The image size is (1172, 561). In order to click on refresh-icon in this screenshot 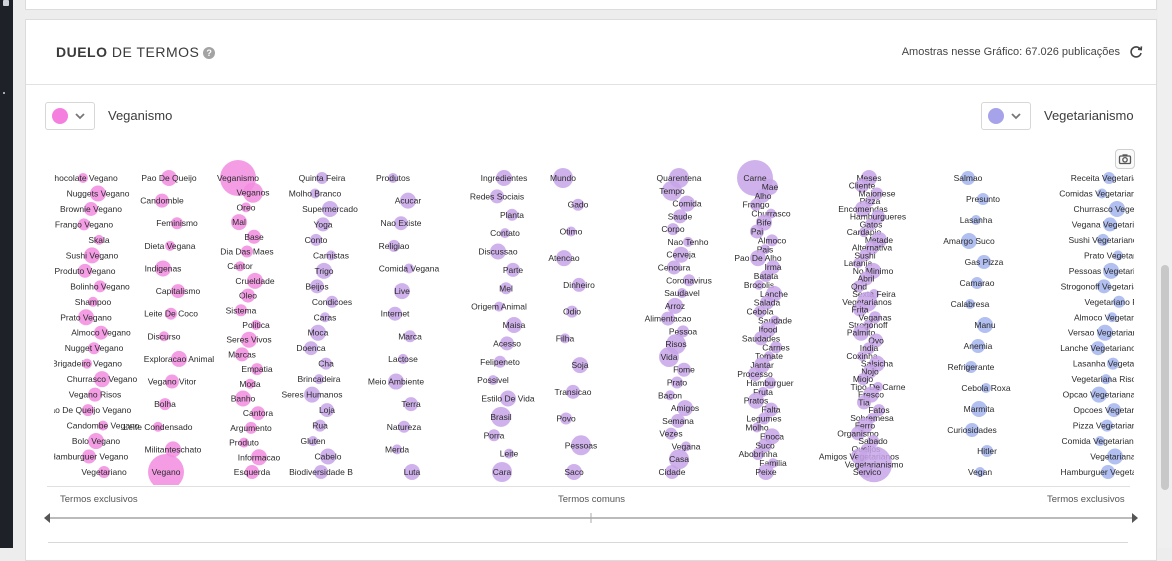, I will do `click(1136, 52)`.